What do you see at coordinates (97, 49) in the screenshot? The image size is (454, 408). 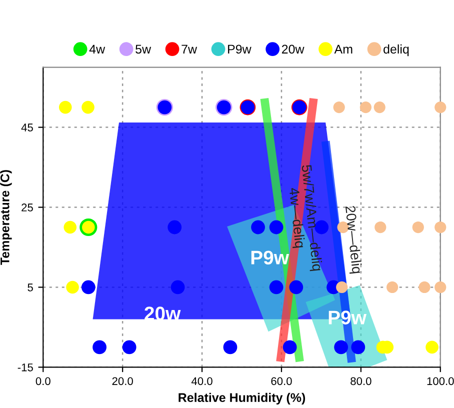 I see `legend-label: 4w` at bounding box center [97, 49].